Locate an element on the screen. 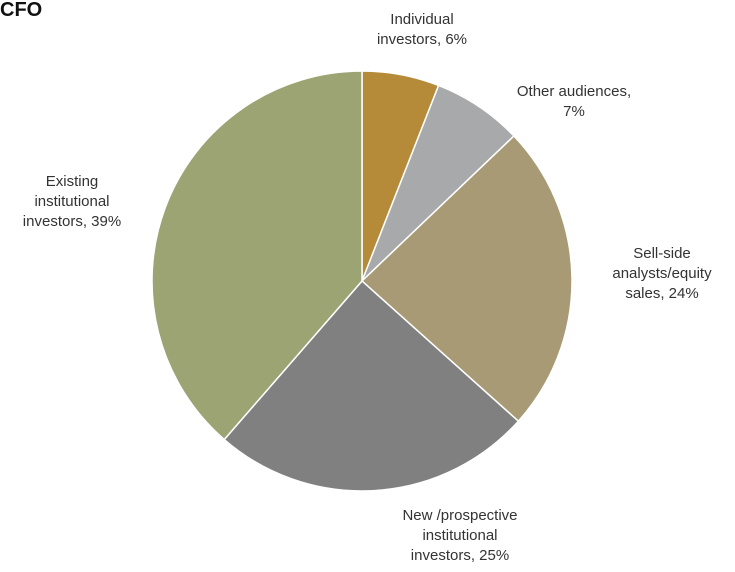 The height and width of the screenshot is (572, 735). slice-label-line: Individual is located at coordinates (421, 19).